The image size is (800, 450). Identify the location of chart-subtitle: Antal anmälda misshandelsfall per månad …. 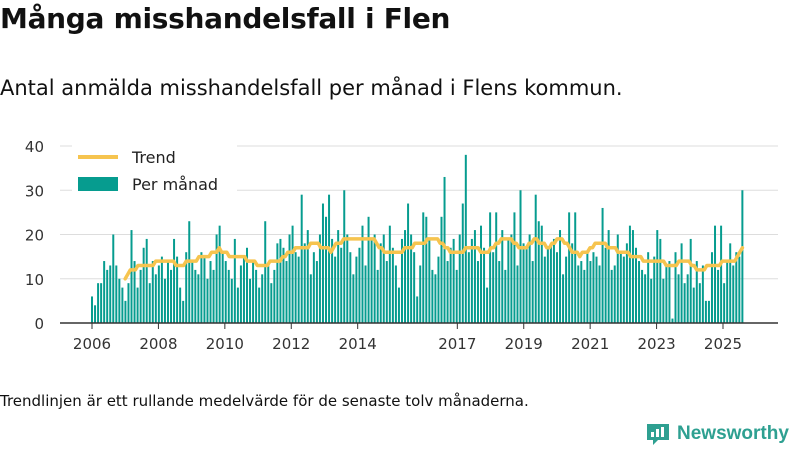
(311, 88).